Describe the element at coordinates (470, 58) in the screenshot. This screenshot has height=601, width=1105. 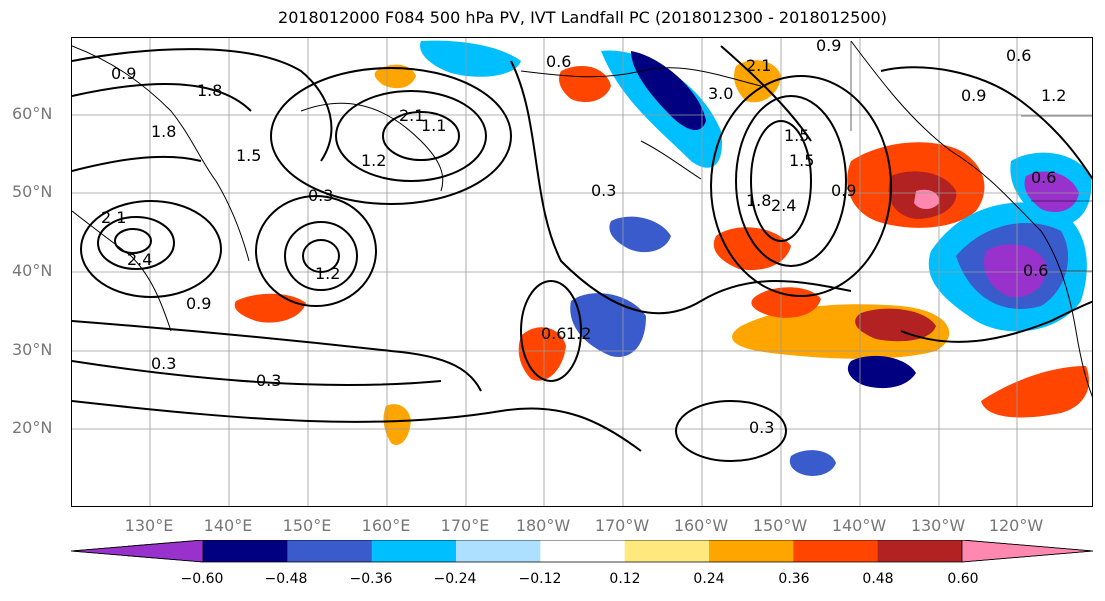
I see `negative-anomaly-north-pacific` at that location.